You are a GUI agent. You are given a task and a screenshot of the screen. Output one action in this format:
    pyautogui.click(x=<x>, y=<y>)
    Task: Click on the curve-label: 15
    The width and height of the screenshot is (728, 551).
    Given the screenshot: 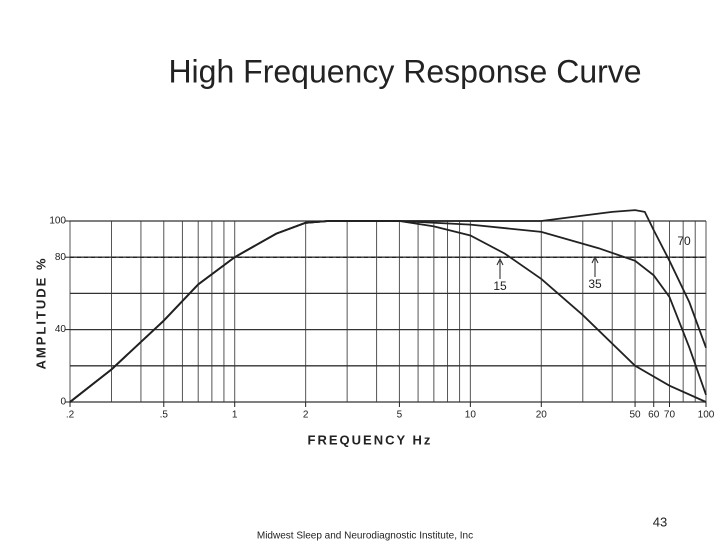 What is the action you would take?
    pyautogui.click(x=500, y=286)
    